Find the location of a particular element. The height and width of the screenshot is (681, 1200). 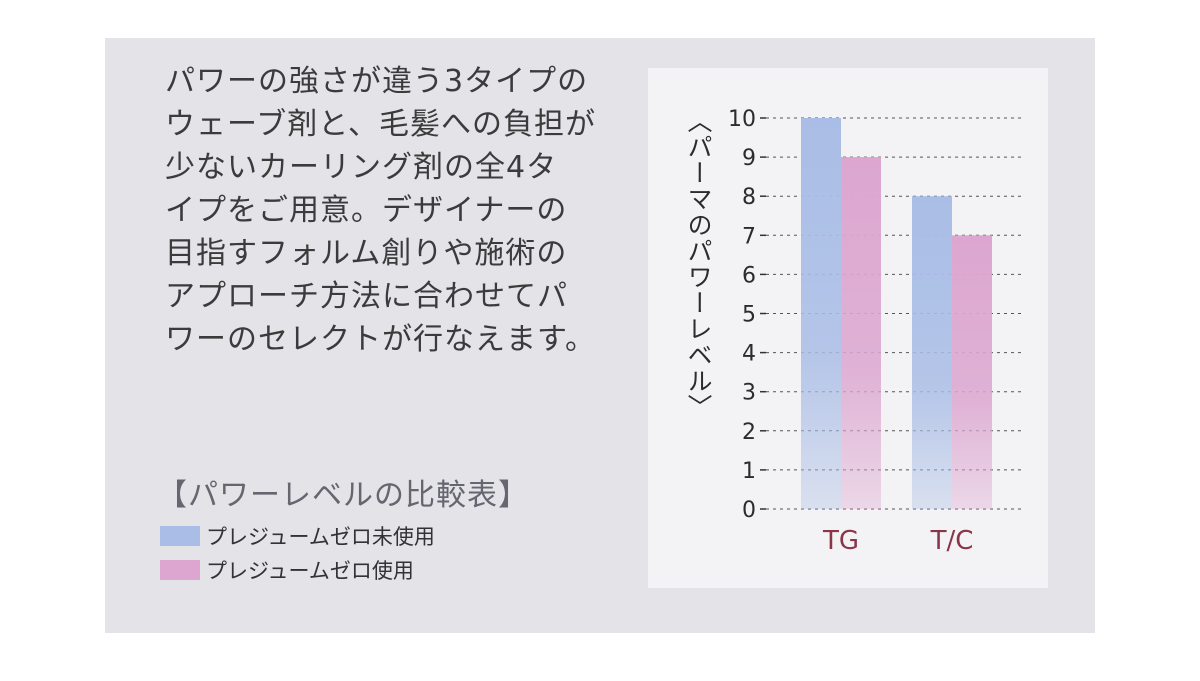

y-tick-label: 8 is located at coordinates (749, 197).